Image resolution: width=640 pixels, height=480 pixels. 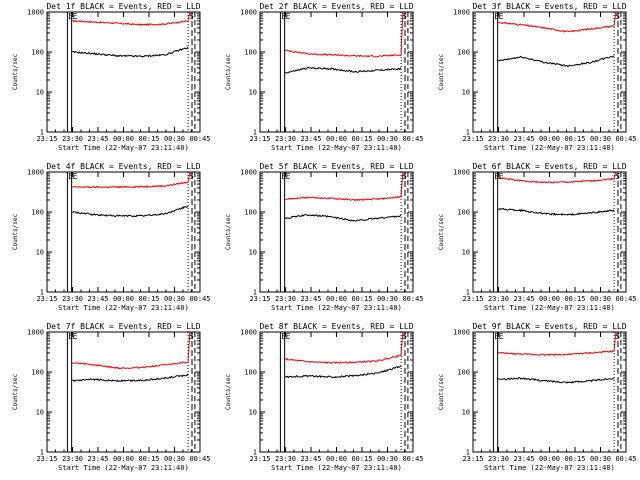 What do you see at coordinates (336, 326) in the screenshot?
I see `panel-title: Det 8f BLACK = Events, RED = LLD` at bounding box center [336, 326].